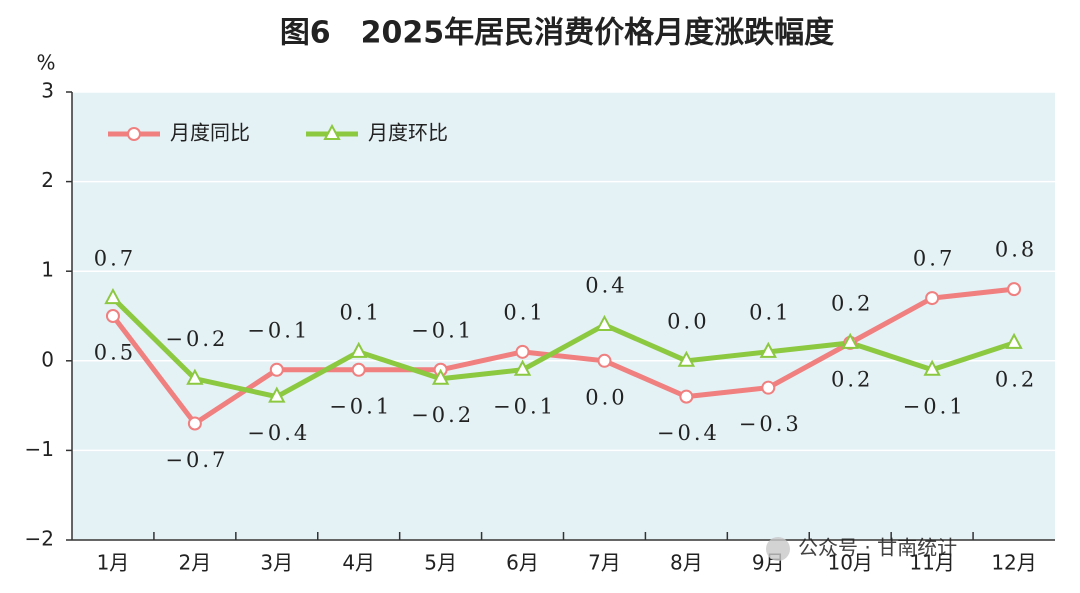  I want to click on x-tick-label: 11月, so click(931, 563).